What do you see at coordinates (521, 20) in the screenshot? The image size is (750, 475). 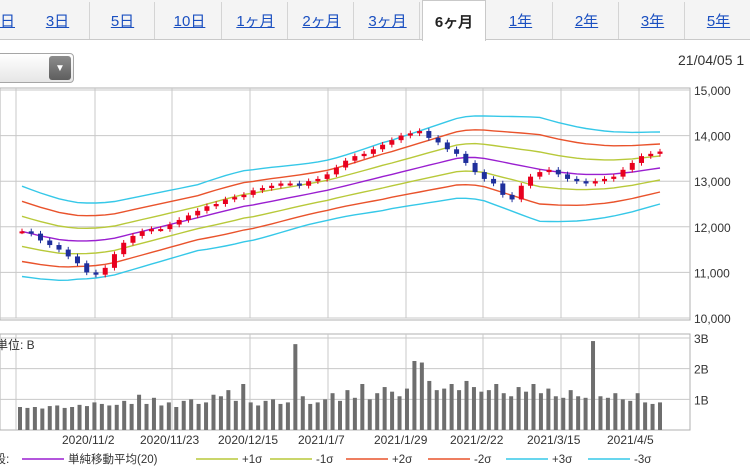 I see `tab-1年: 1年` at bounding box center [521, 20].